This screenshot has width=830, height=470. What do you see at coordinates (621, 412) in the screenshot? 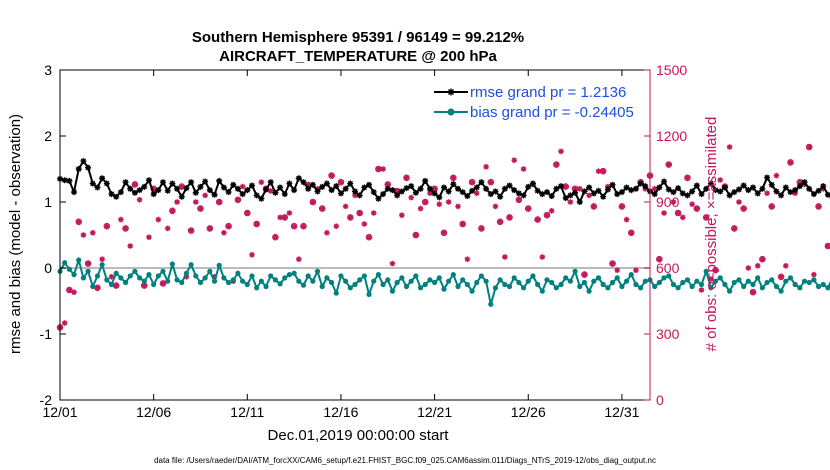
I see `x-tick-label: 12/31` at bounding box center [621, 412].